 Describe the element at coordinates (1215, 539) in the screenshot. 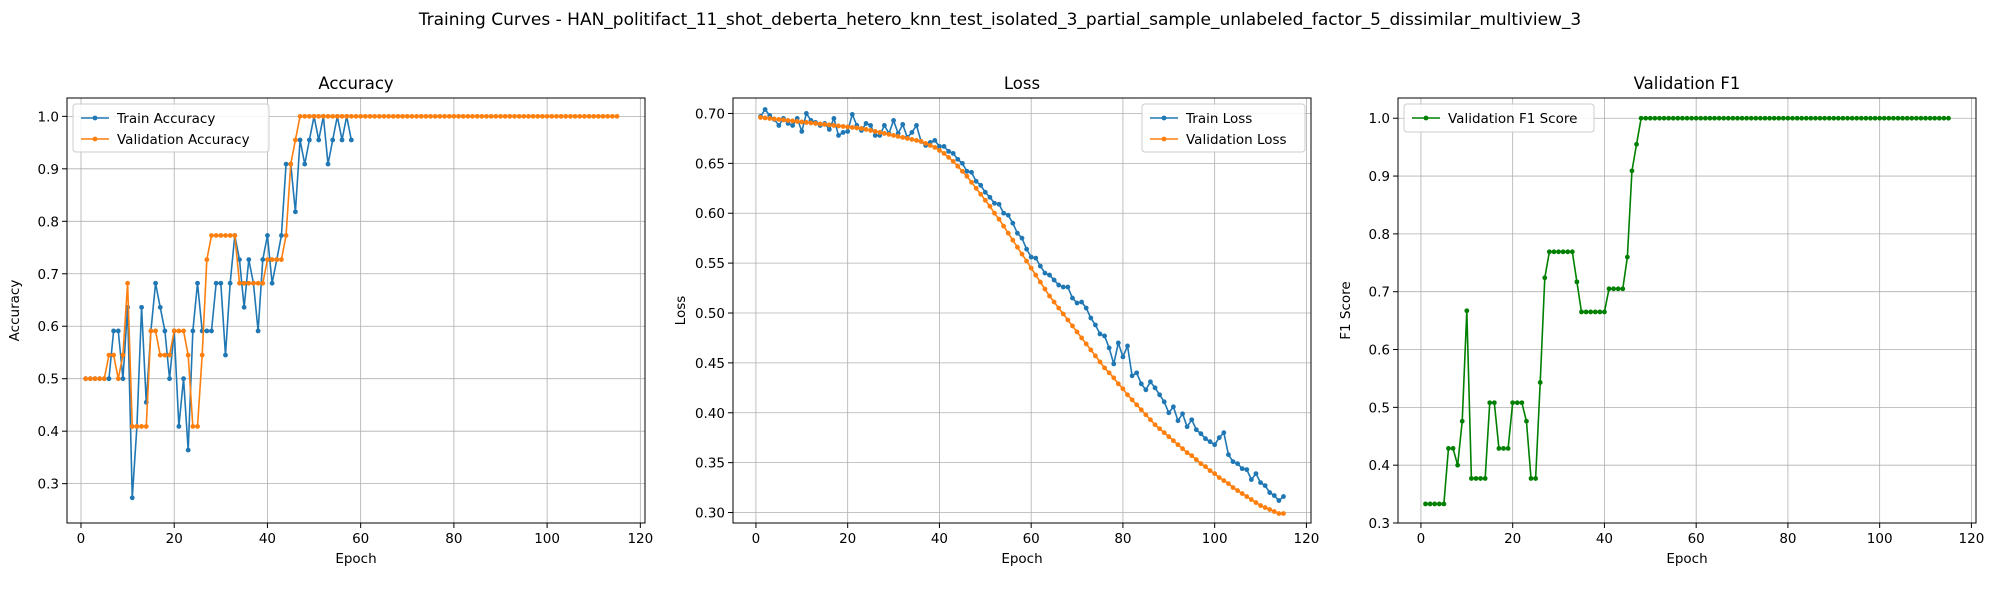

I see `x-tick-label: 100` at that location.